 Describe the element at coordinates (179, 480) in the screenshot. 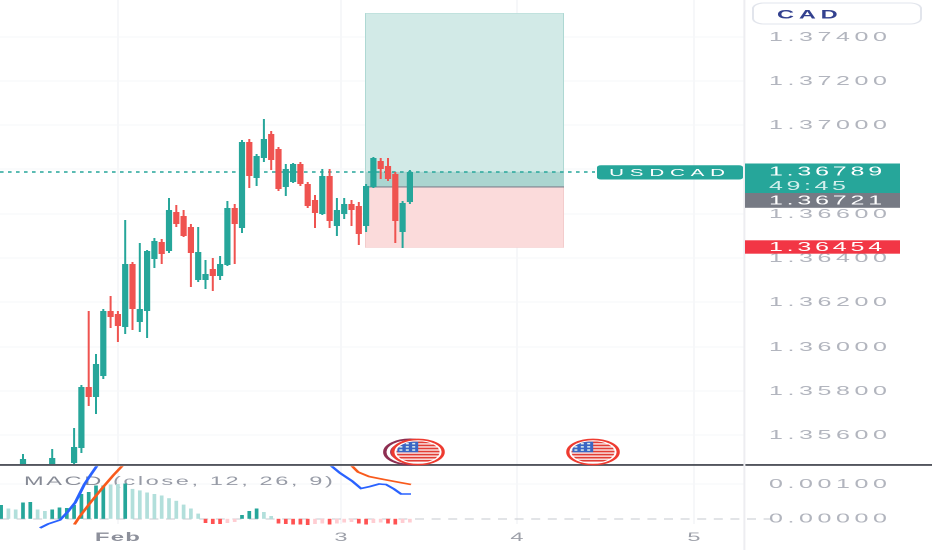

I see `svg-text: MACD (close, 12, 26, 9)` at that location.